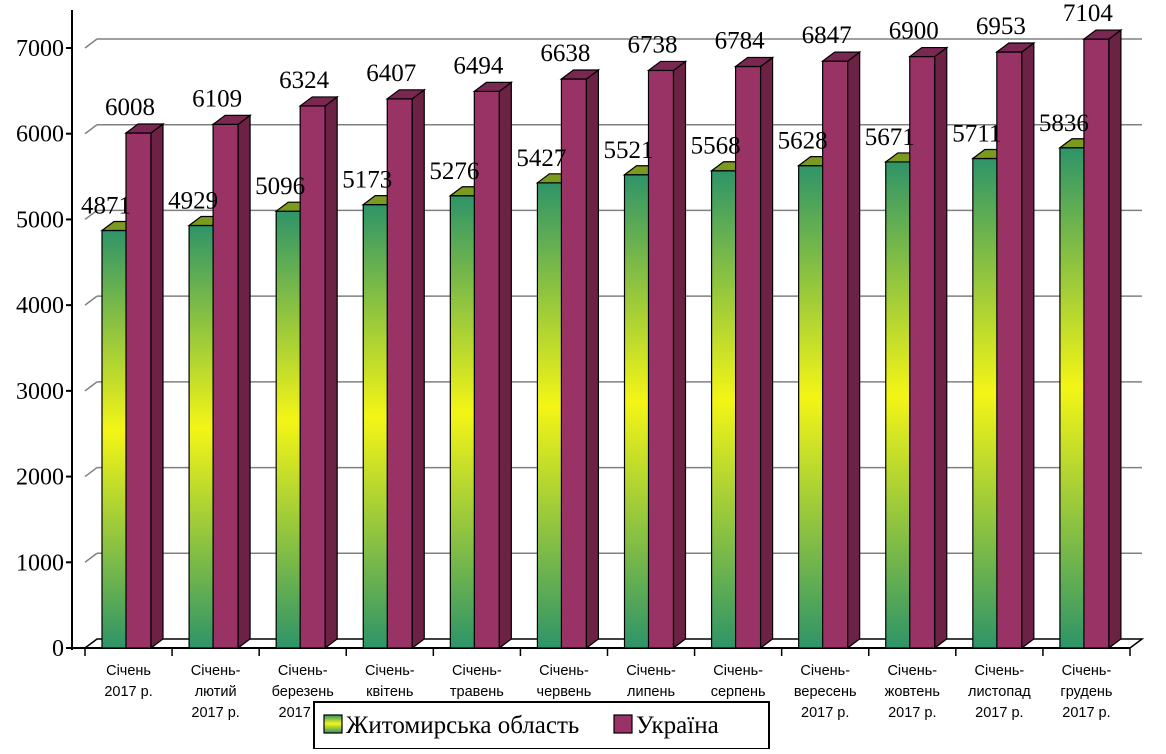 The height and width of the screenshot is (754, 1166). I want to click on data-label-ukraine: 6784, so click(740, 41).